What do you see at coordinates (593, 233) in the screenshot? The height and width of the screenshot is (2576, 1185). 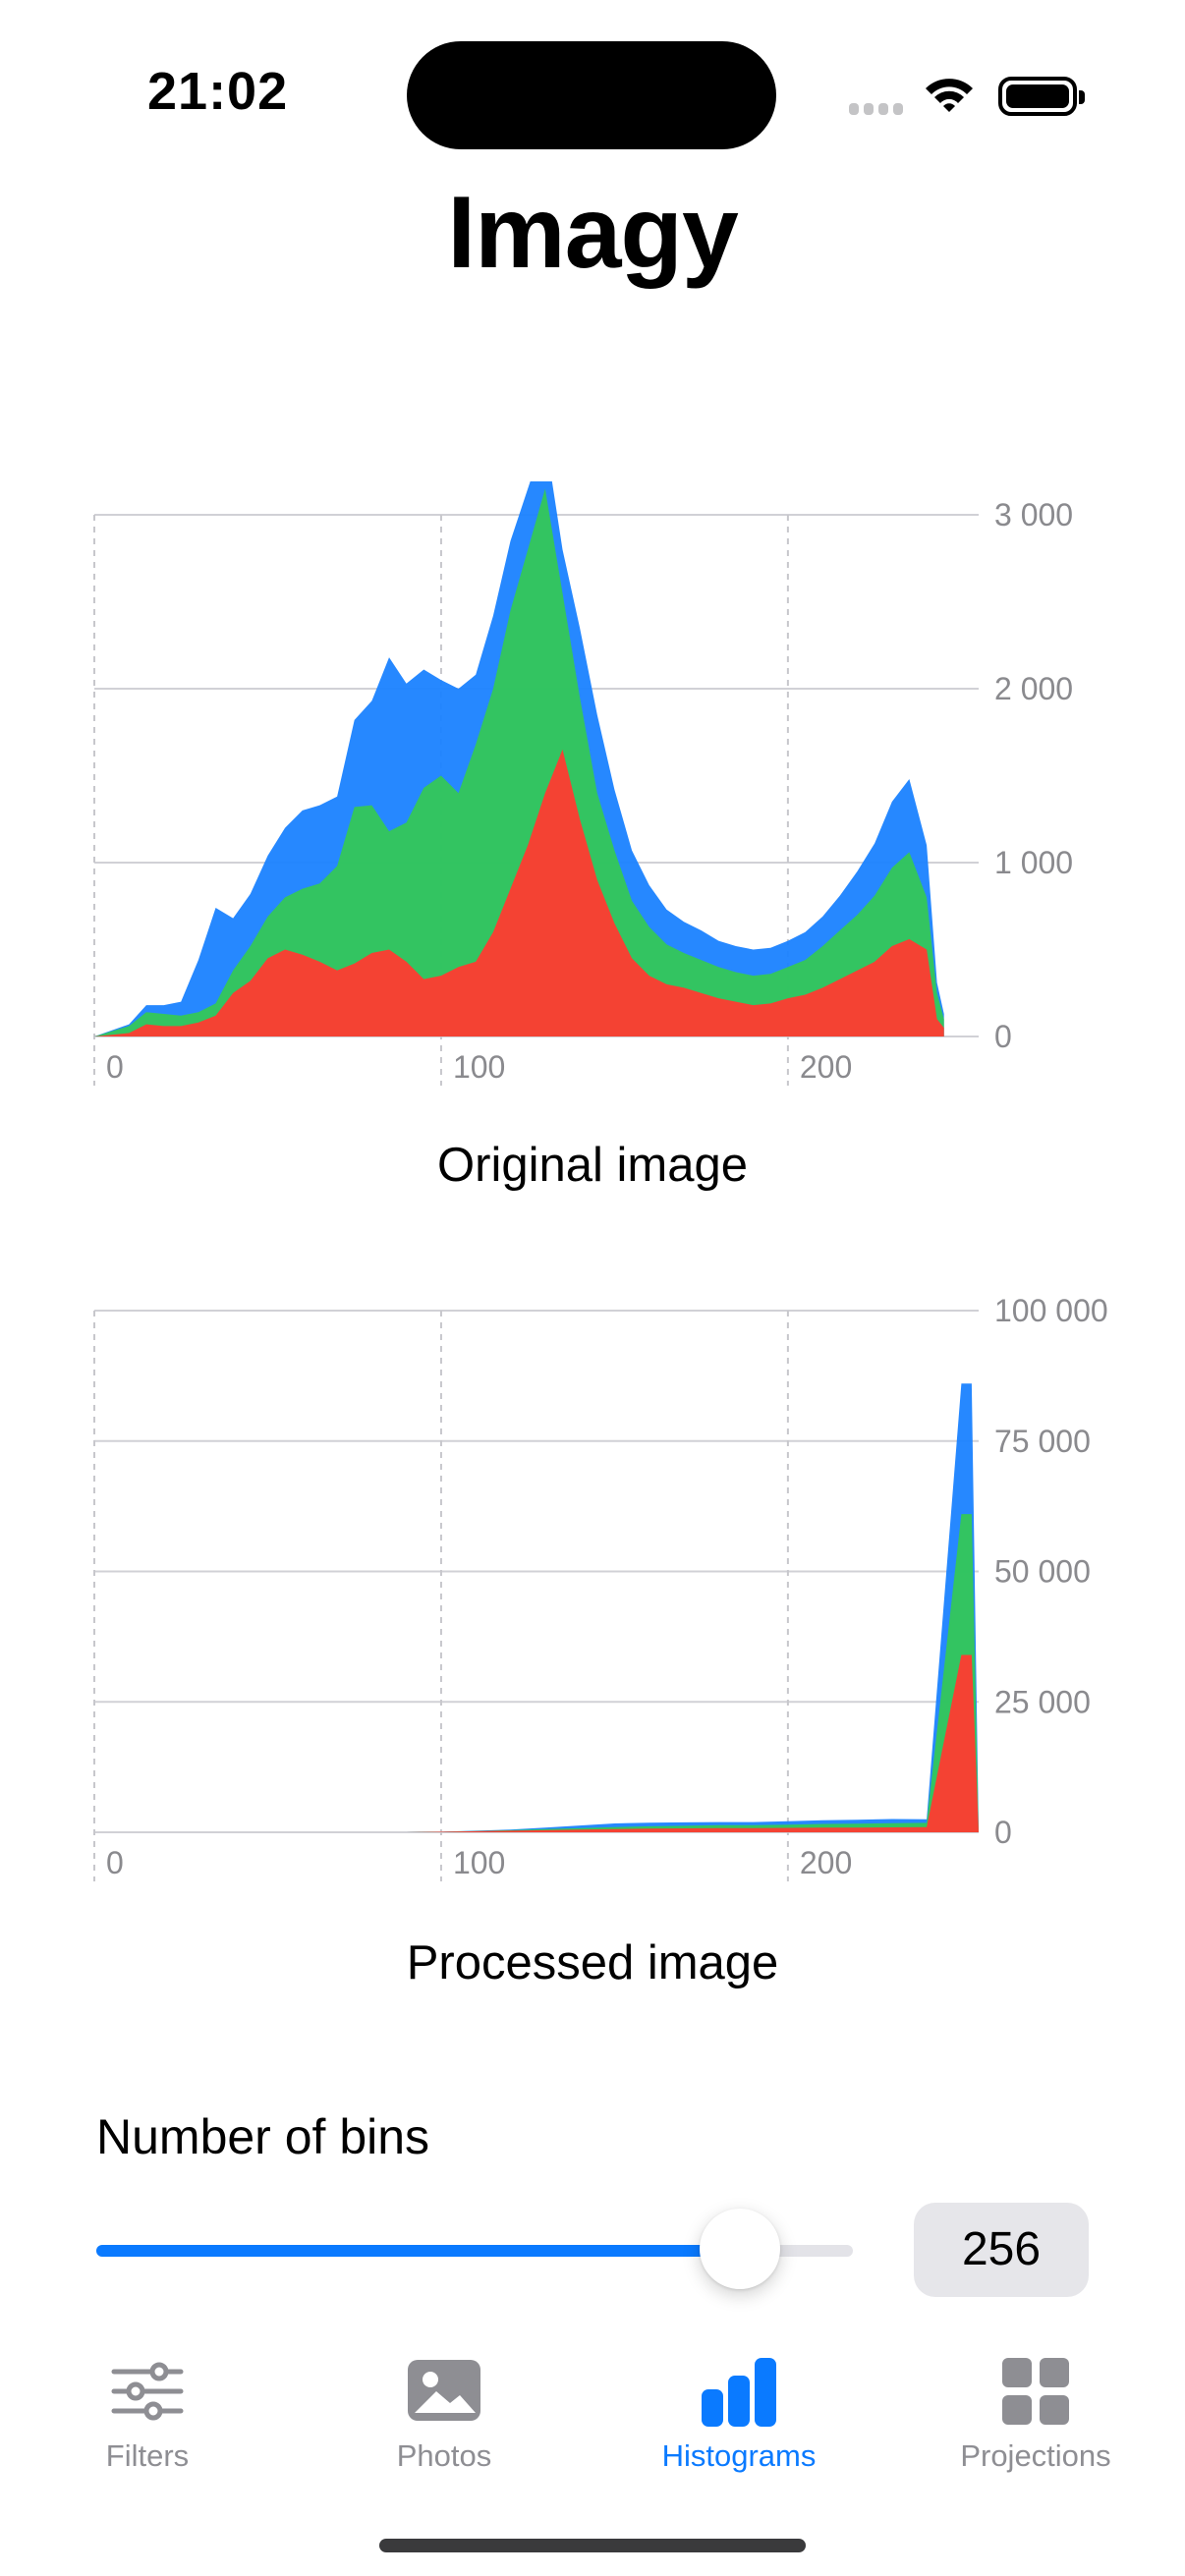 I see `app-title: Imagy` at bounding box center [593, 233].